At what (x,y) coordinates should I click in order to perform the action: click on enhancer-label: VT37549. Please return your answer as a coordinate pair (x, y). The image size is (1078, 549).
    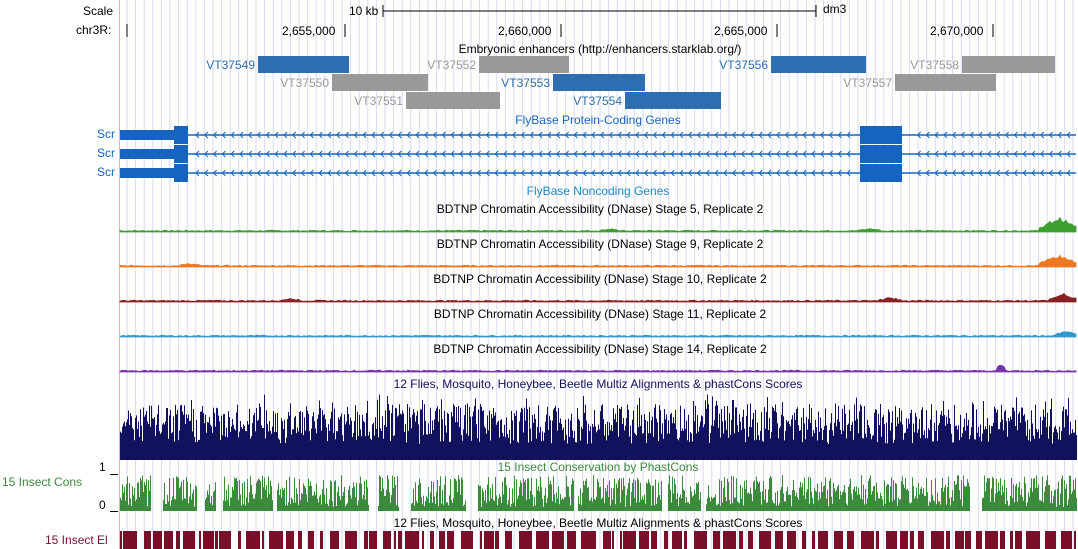
    Looking at the image, I should click on (230, 65).